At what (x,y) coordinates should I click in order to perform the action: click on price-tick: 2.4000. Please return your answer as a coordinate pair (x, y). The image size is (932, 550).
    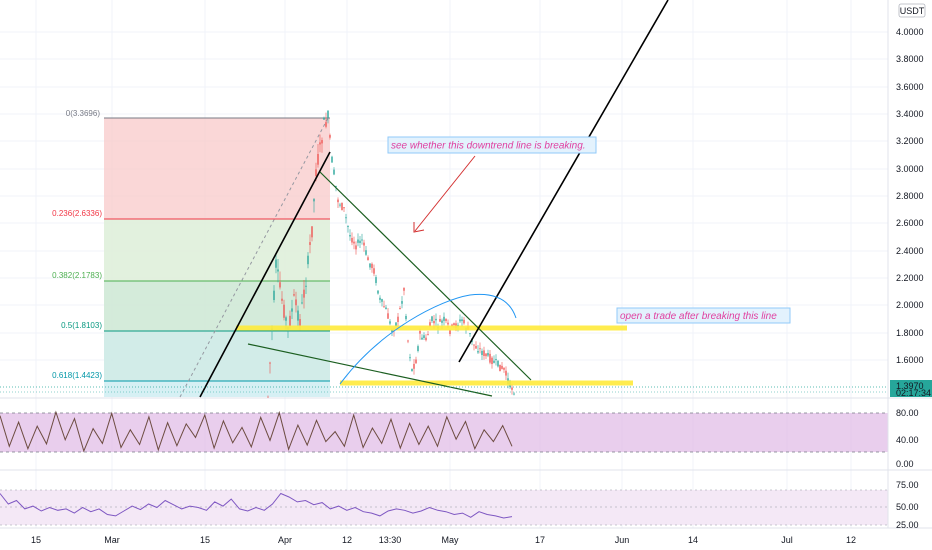
    Looking at the image, I should click on (910, 251).